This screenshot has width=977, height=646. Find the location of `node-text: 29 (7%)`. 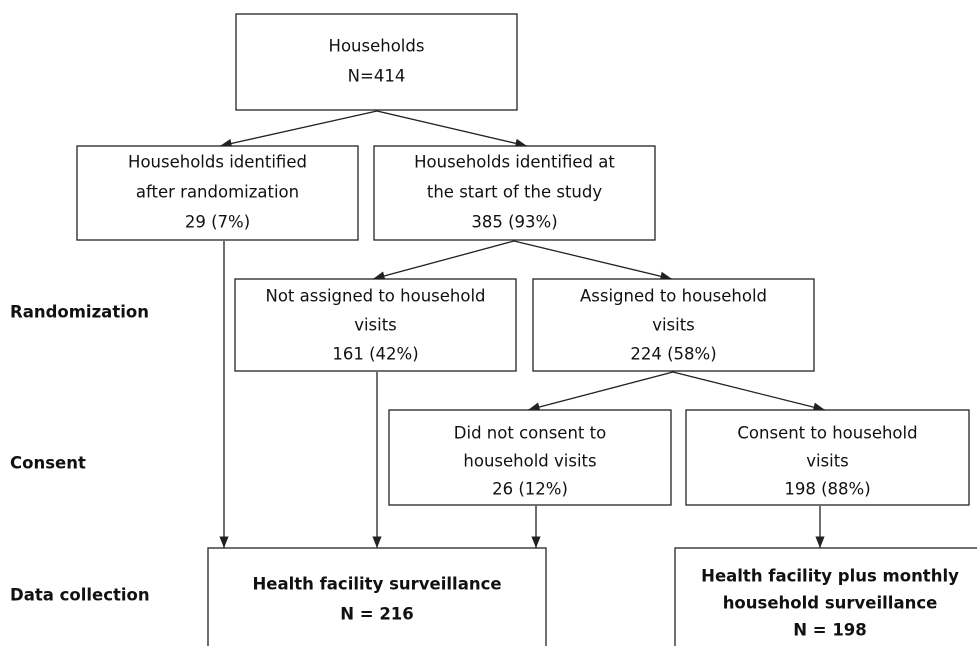

node-text: 29 (7%) is located at coordinates (217, 222).